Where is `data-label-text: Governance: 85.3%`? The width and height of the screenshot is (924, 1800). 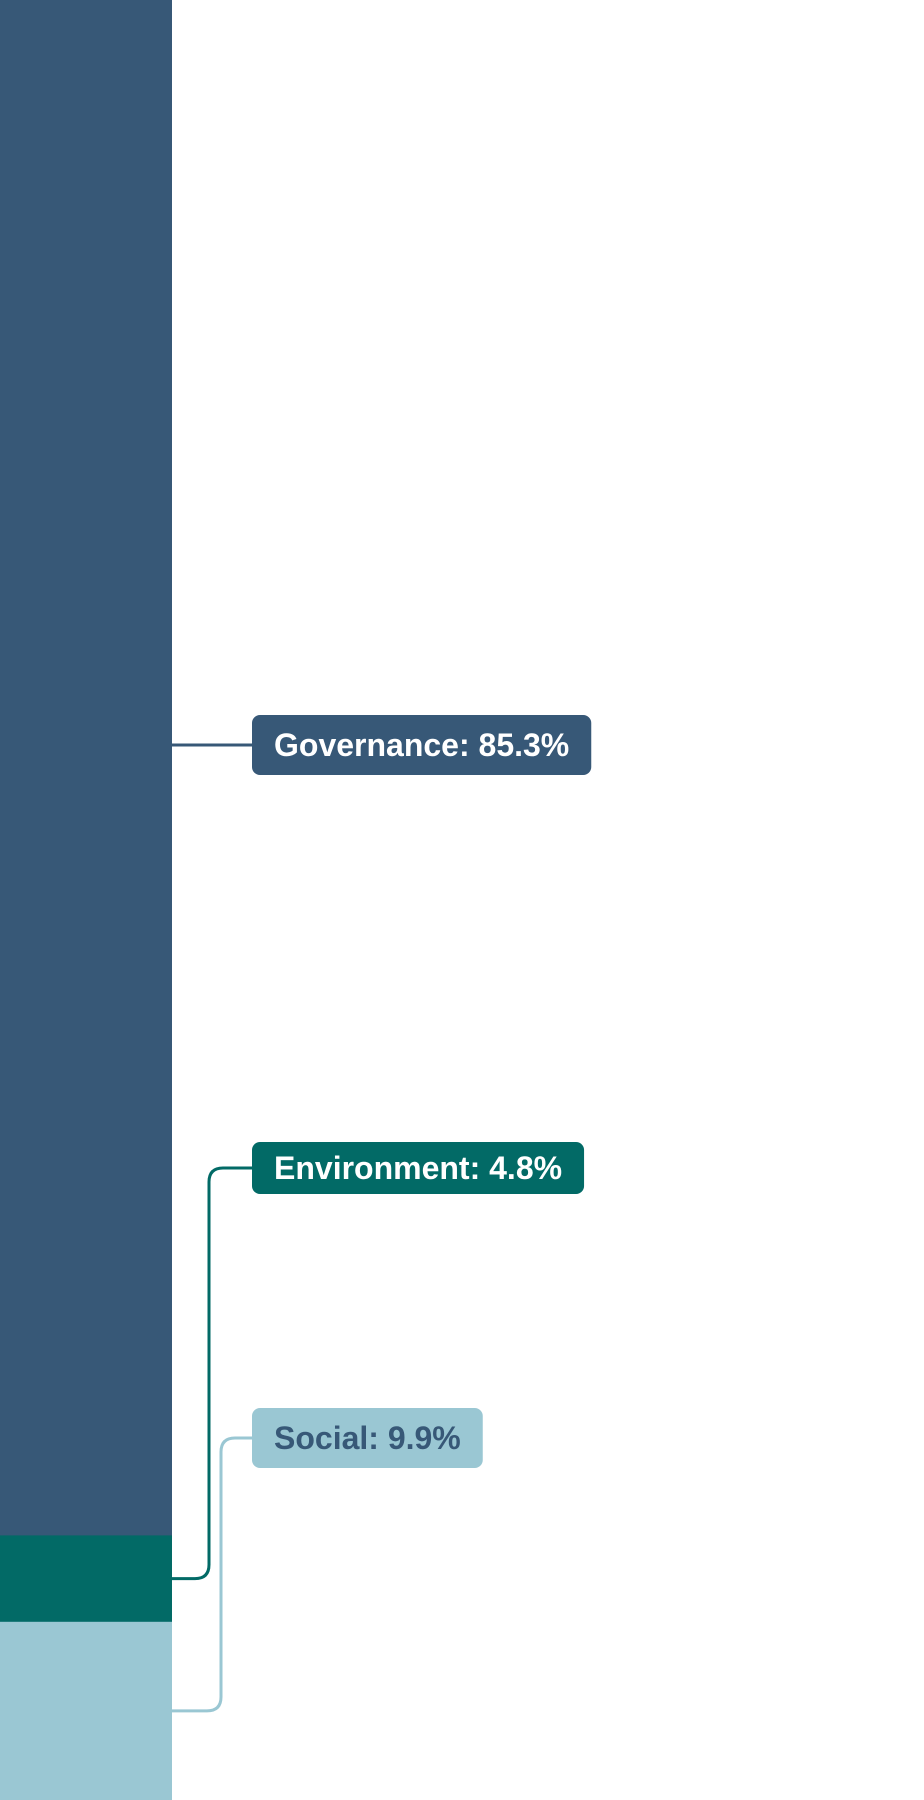
data-label-text: Governance: 85.3% is located at coordinates (421, 745).